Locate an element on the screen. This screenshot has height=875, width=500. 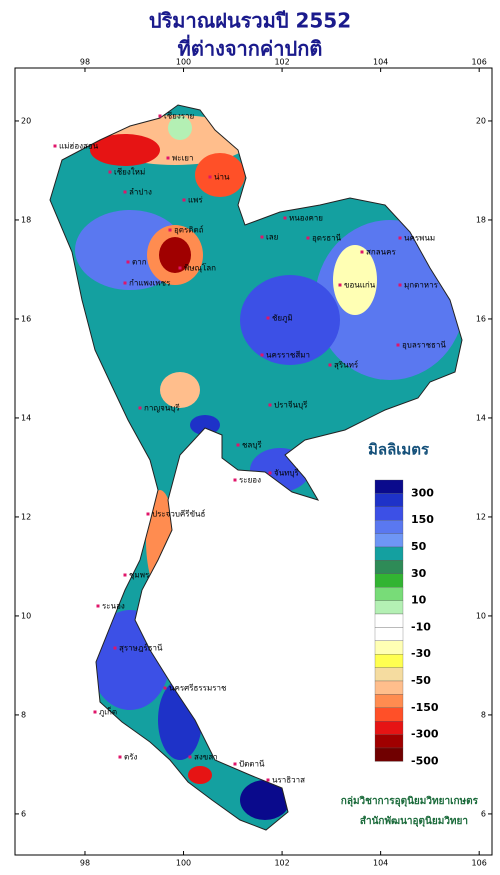
title-line-2: ที่ต่างจากค่าปกติ is located at coordinates (250, 47).